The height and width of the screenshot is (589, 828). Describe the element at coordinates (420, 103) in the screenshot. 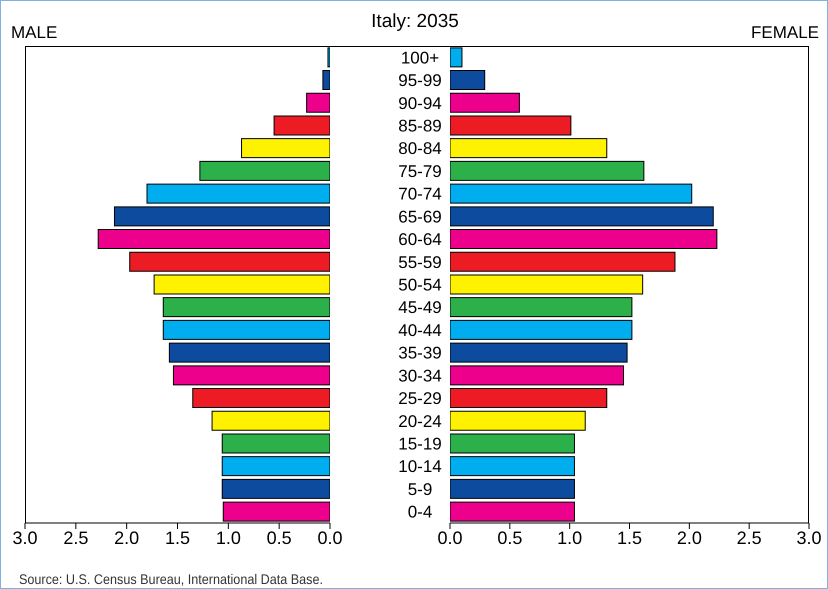

I see `y-tick-label: 90-94` at that location.